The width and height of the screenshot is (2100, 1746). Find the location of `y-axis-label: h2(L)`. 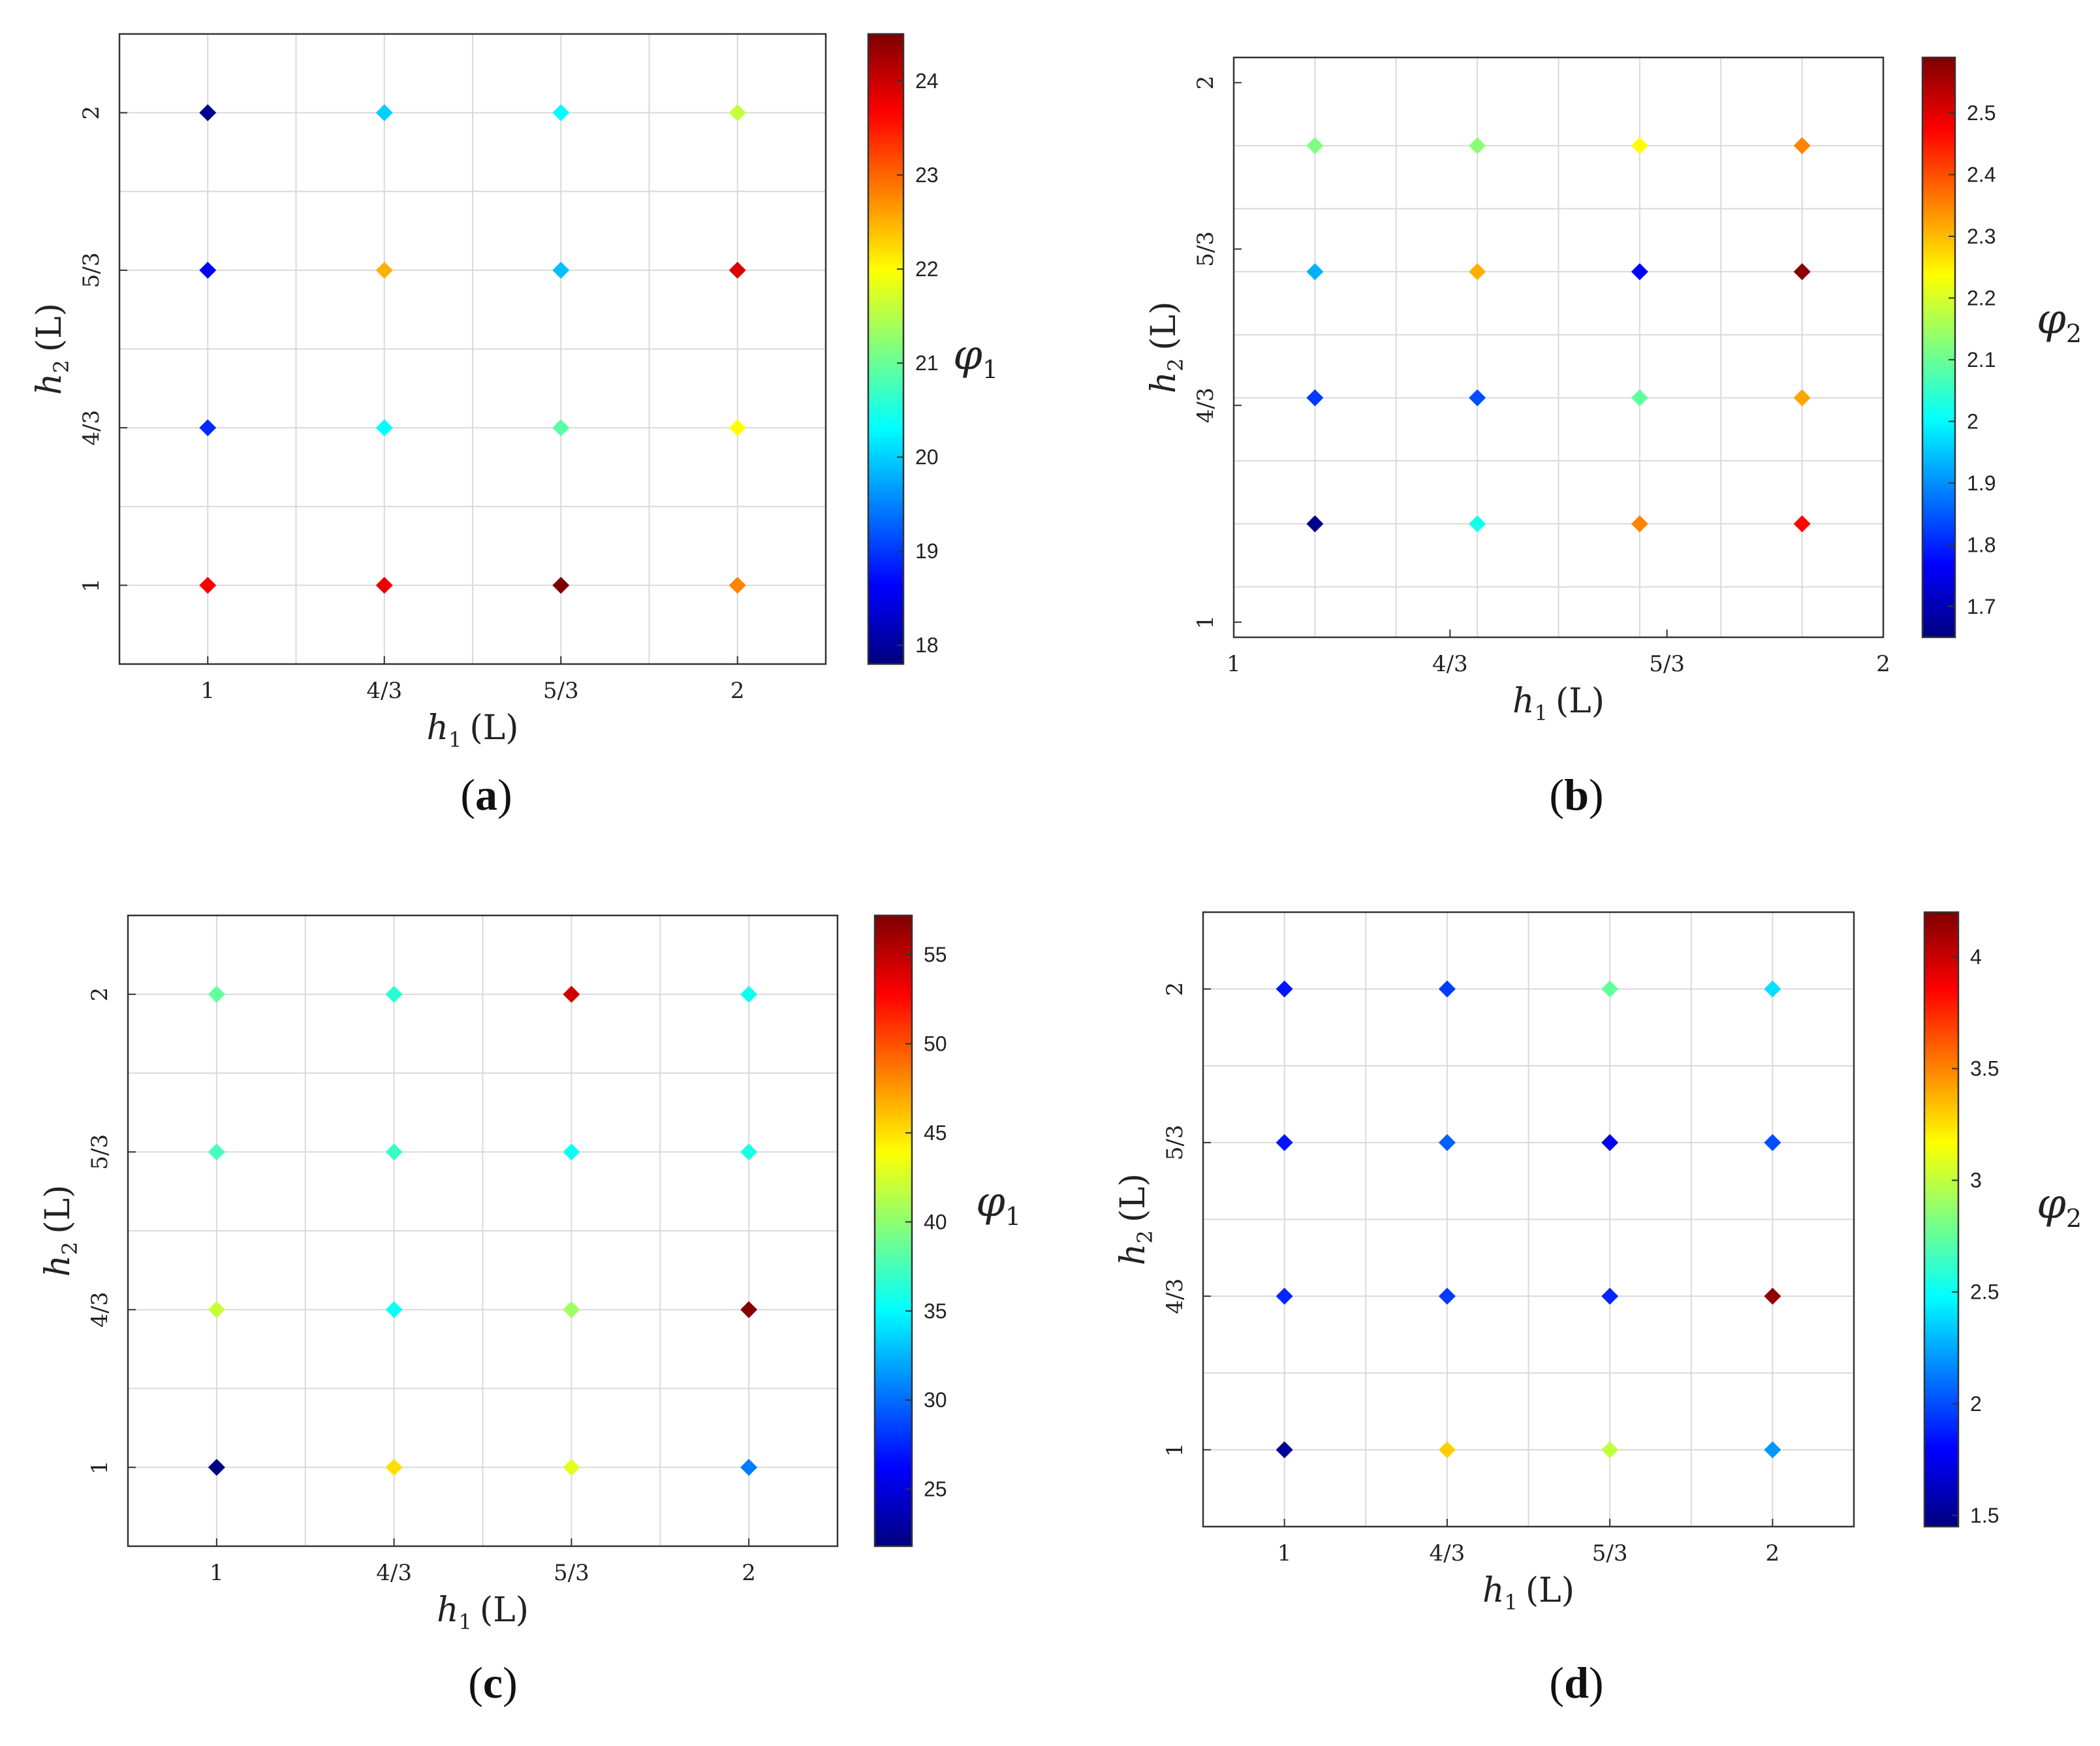

y-axis-label: h2(L) is located at coordinates (1166, 348).